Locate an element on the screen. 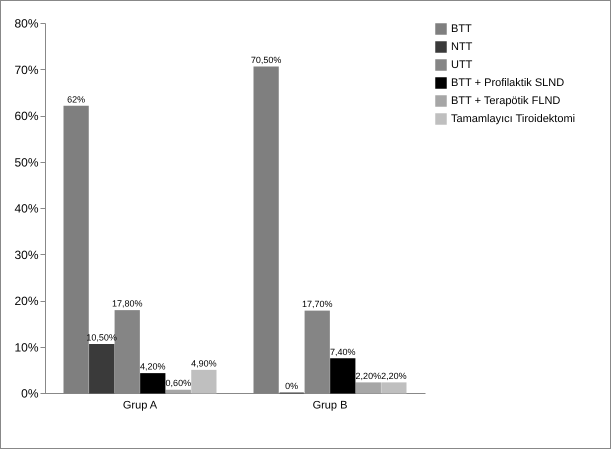  y-tick-label: 10% is located at coordinates (26, 347).